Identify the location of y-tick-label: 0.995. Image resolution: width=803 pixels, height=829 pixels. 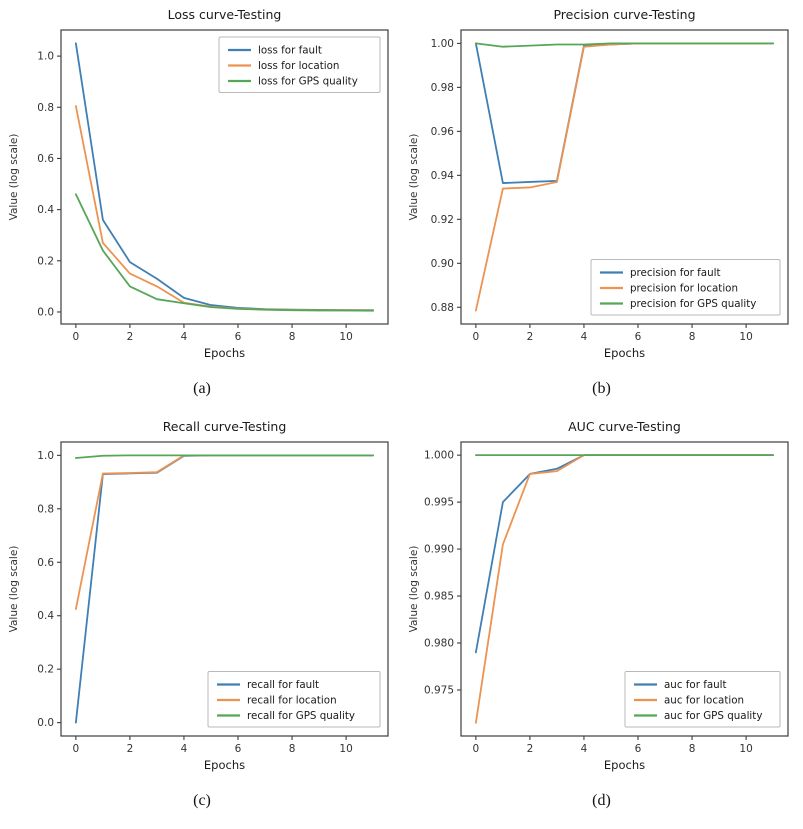
(438, 503).